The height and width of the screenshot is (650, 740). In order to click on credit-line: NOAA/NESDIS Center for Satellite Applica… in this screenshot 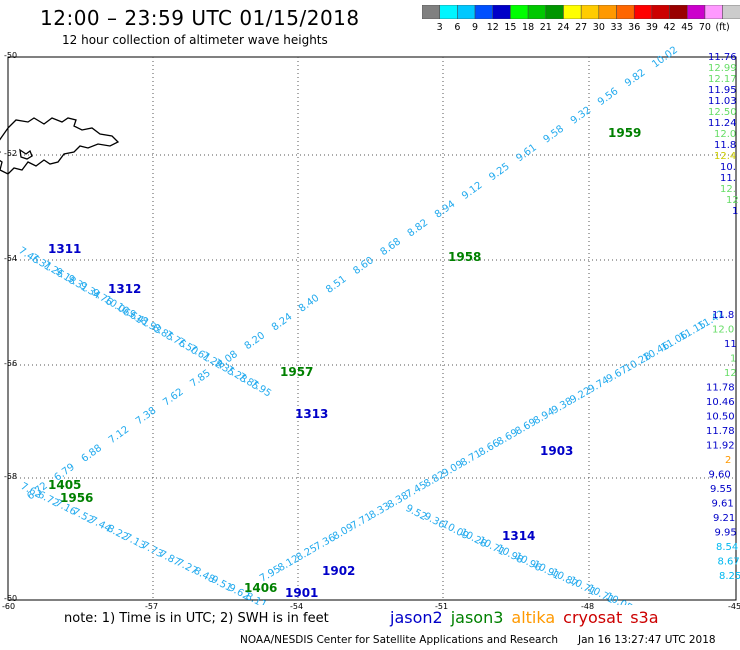, I will do `click(399, 640)`.